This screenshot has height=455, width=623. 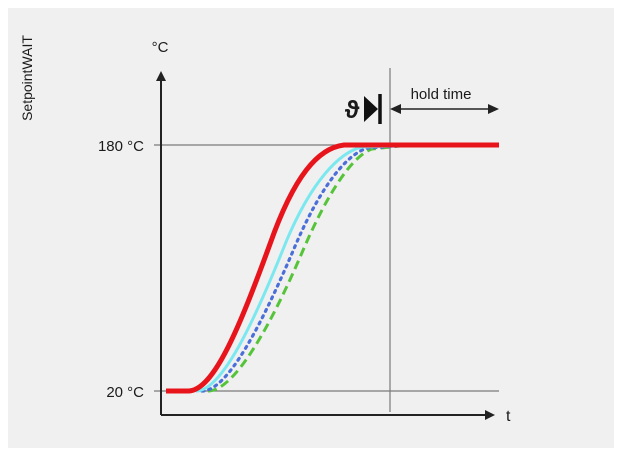 What do you see at coordinates (121, 146) in the screenshot?
I see `y-high-label: 180 °C` at bounding box center [121, 146].